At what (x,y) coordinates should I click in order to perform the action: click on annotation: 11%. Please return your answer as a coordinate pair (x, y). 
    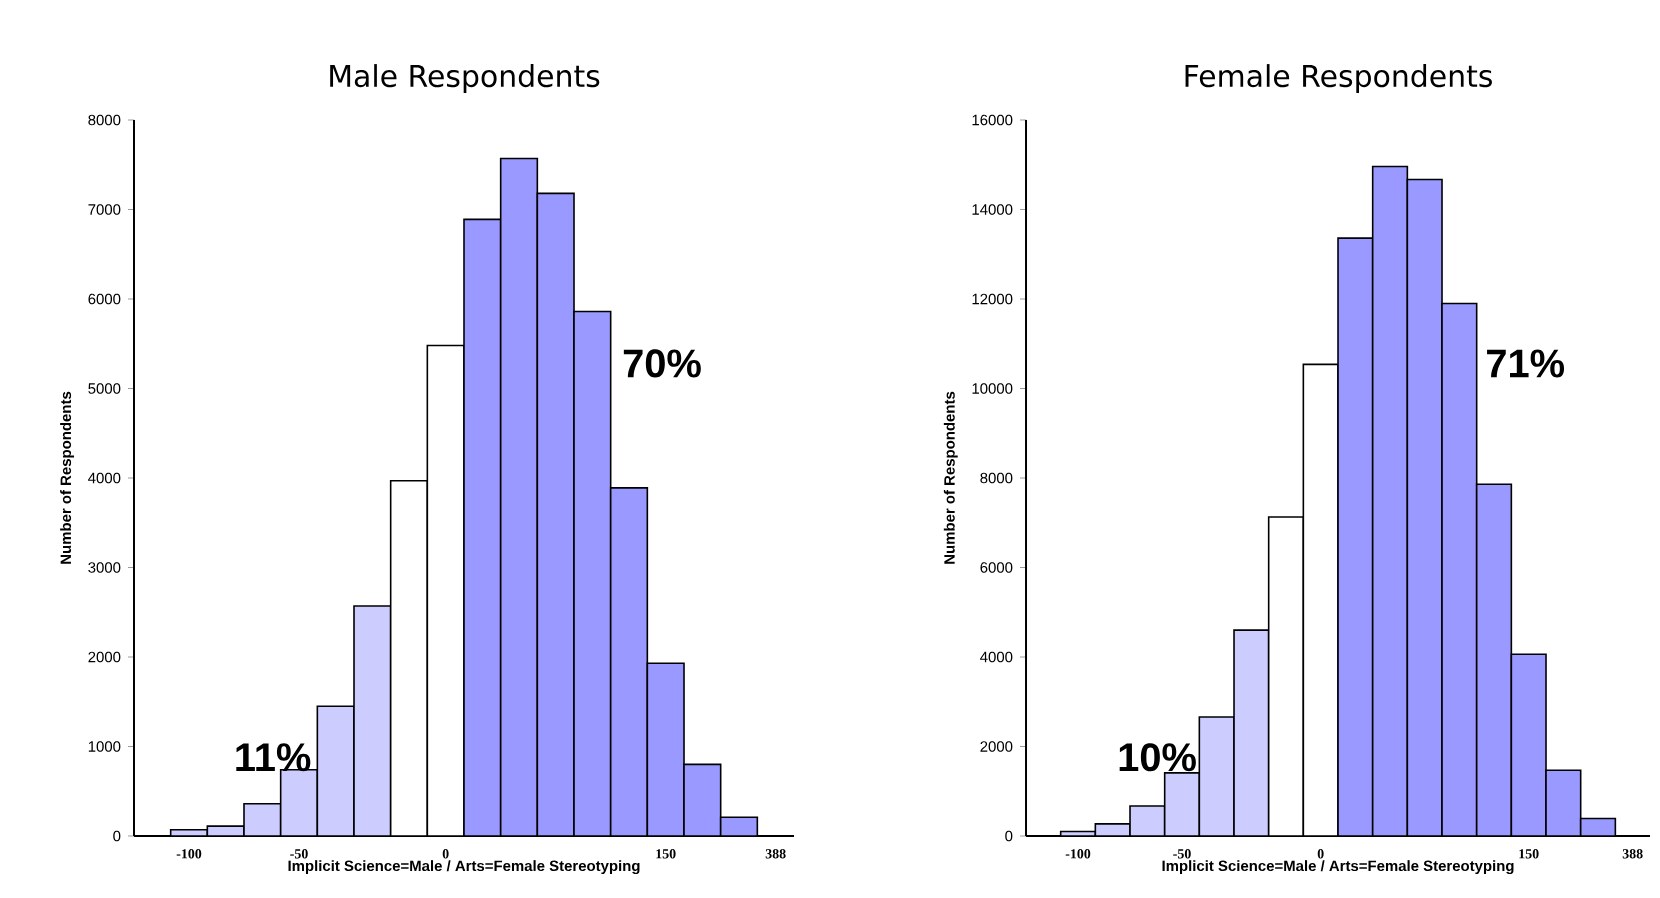
    Looking at the image, I should click on (273, 757).